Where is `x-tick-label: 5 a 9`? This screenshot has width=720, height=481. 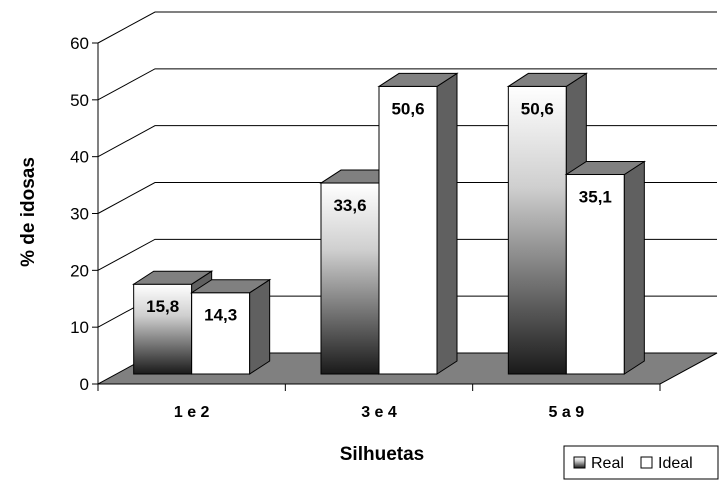 x-tick-label: 5 a 9 is located at coordinates (567, 412).